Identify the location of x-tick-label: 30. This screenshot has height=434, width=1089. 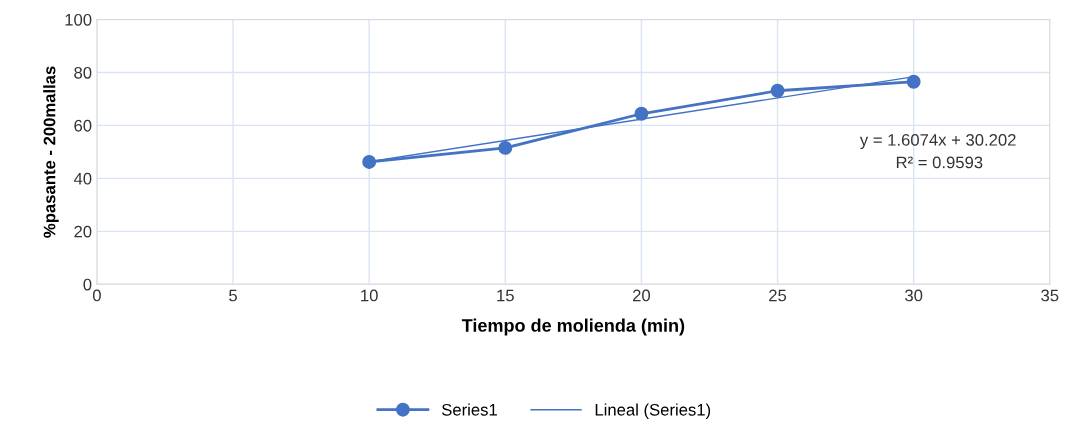
(914, 295).